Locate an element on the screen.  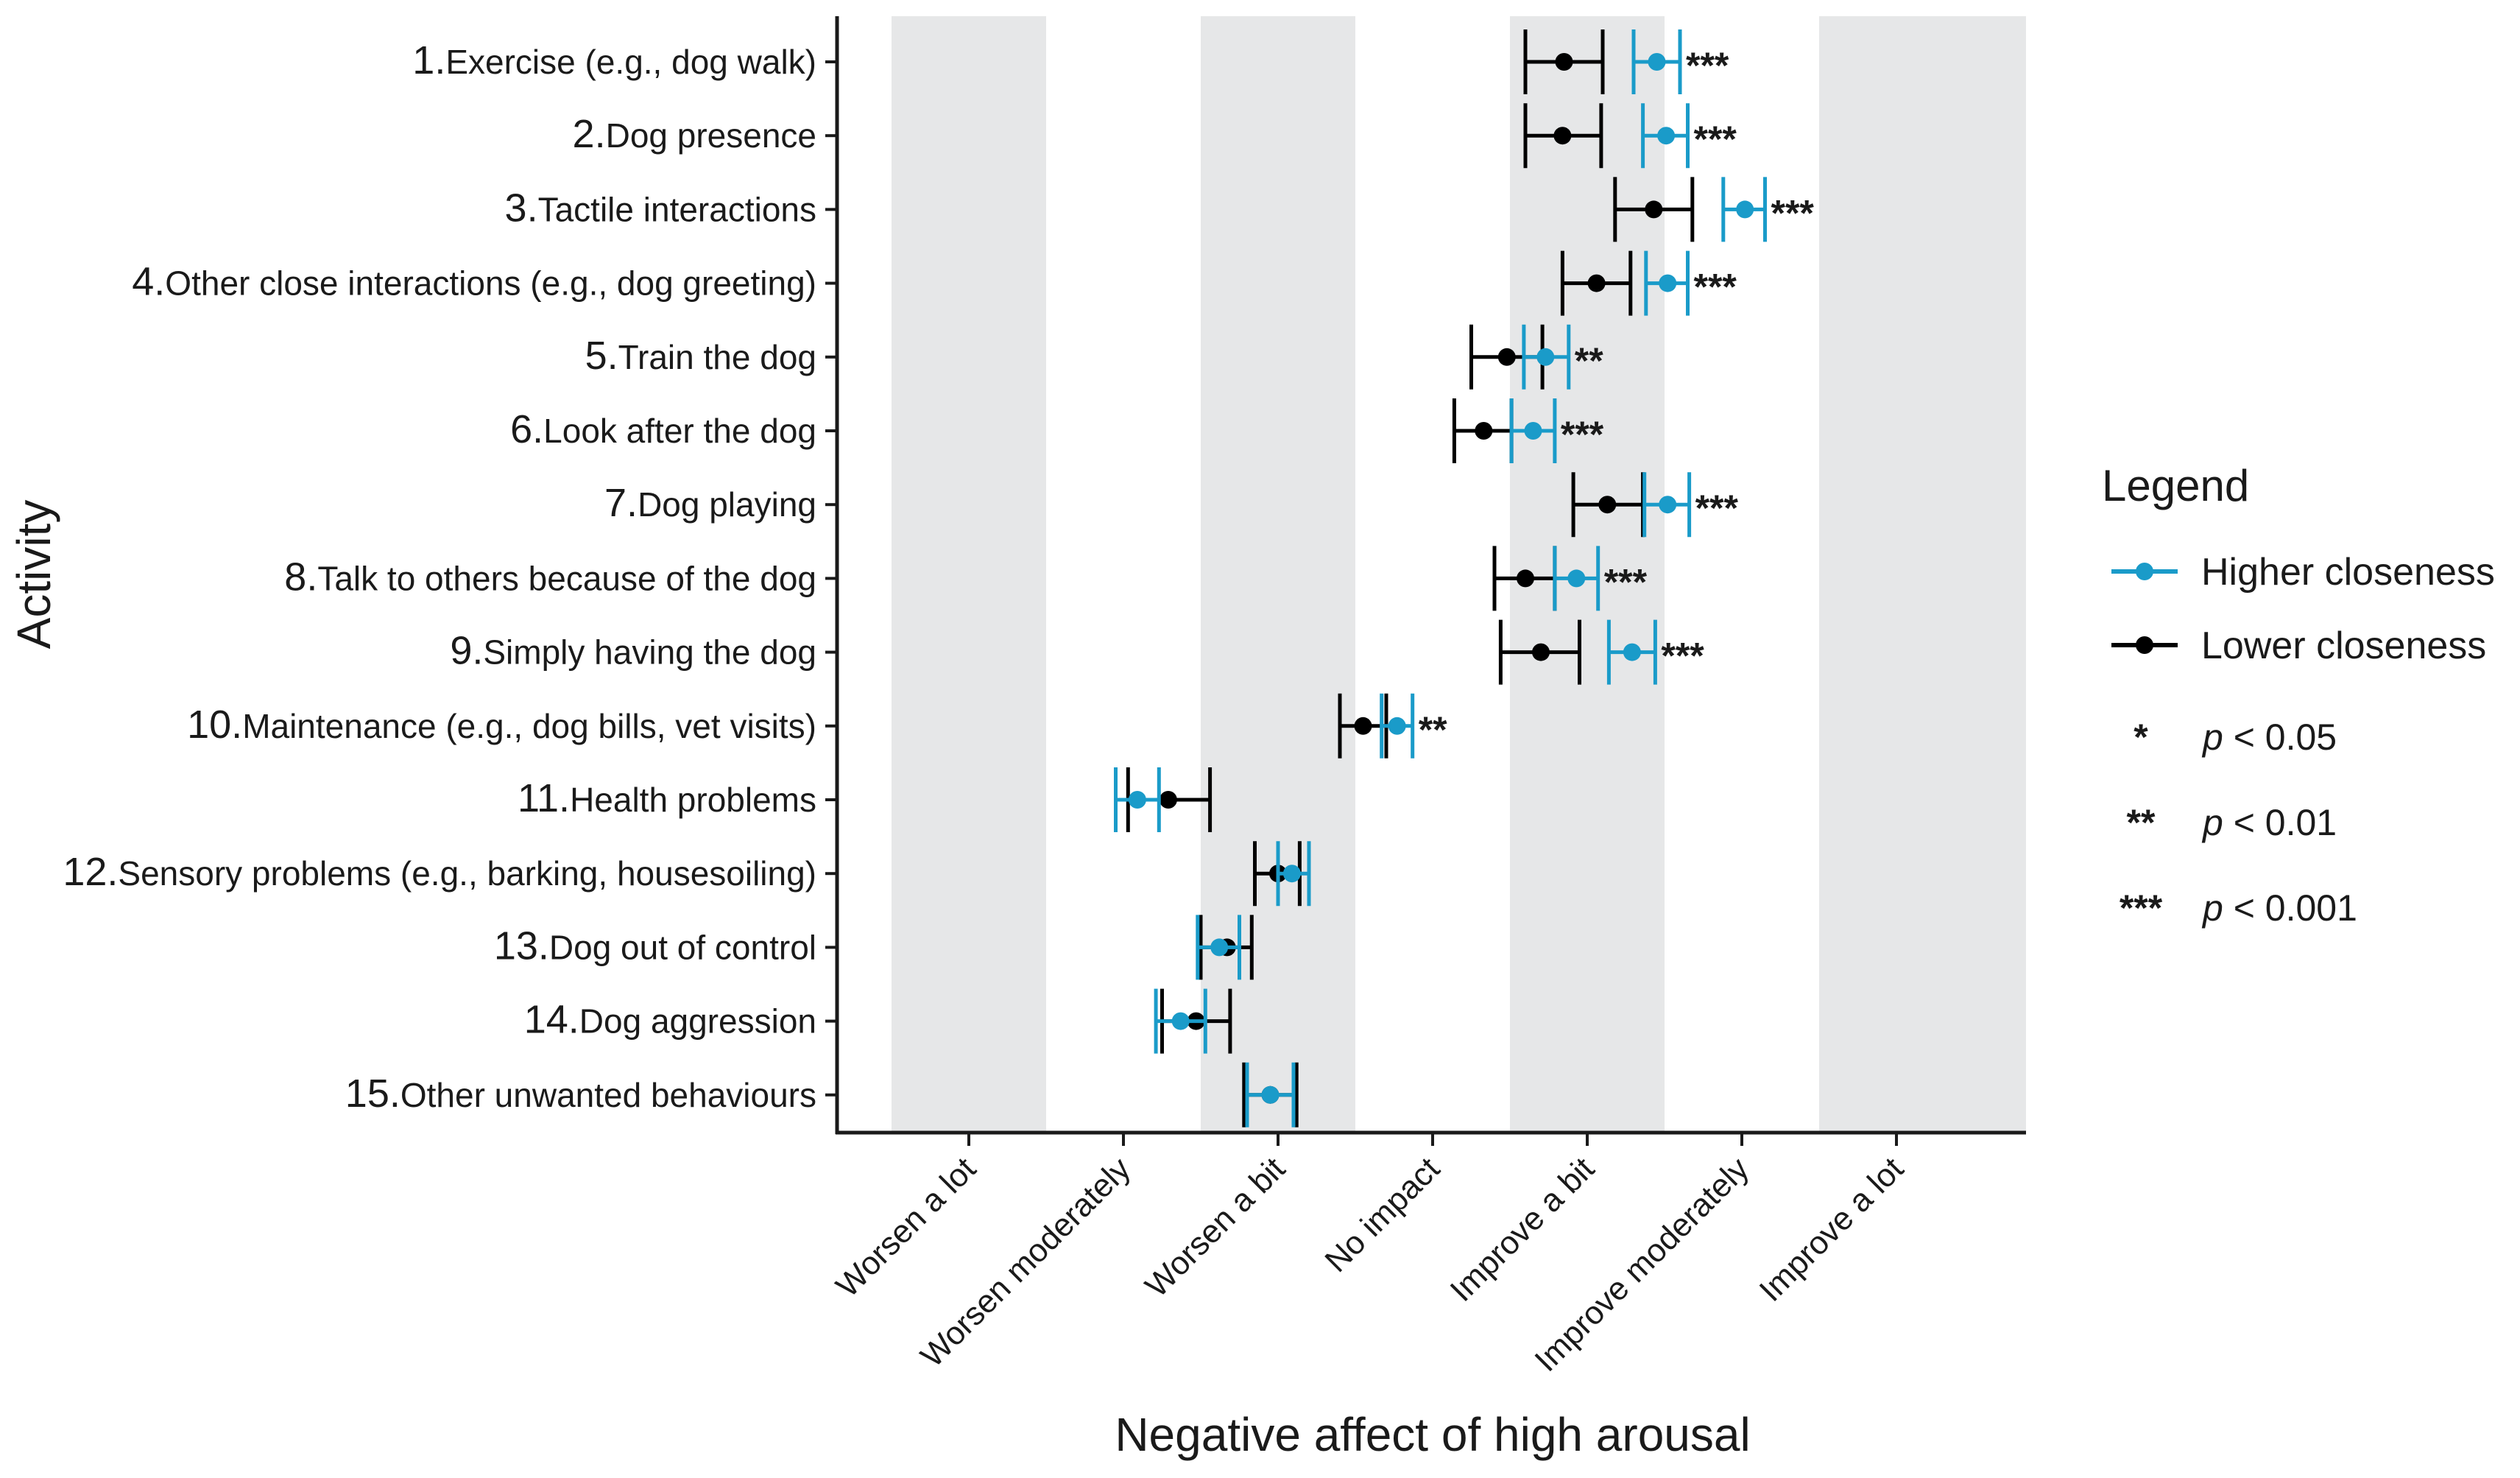
y-tick-label: 3.Tactile interactions is located at coordinates (660, 208).